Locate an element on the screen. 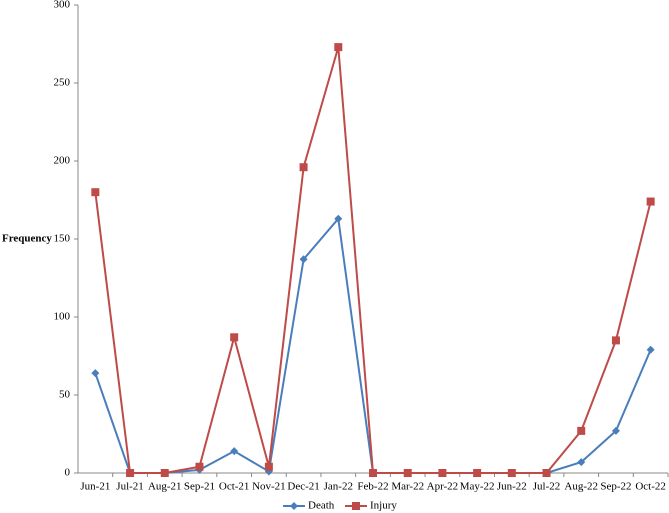  y-tick-label: 300 is located at coordinates (62, 5).